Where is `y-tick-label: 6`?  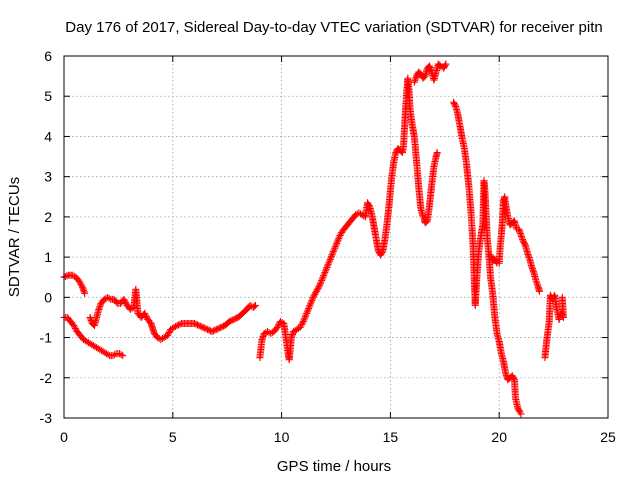 y-tick-label: 6 is located at coordinates (48, 56).